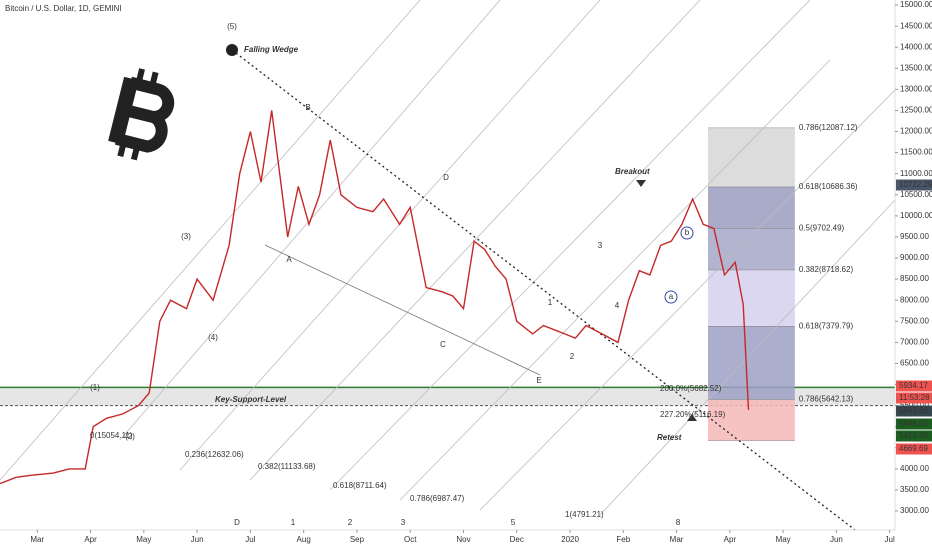 This screenshot has height=550, width=932. What do you see at coordinates (572, 356) in the screenshot?
I see `wave-label: 2` at bounding box center [572, 356].